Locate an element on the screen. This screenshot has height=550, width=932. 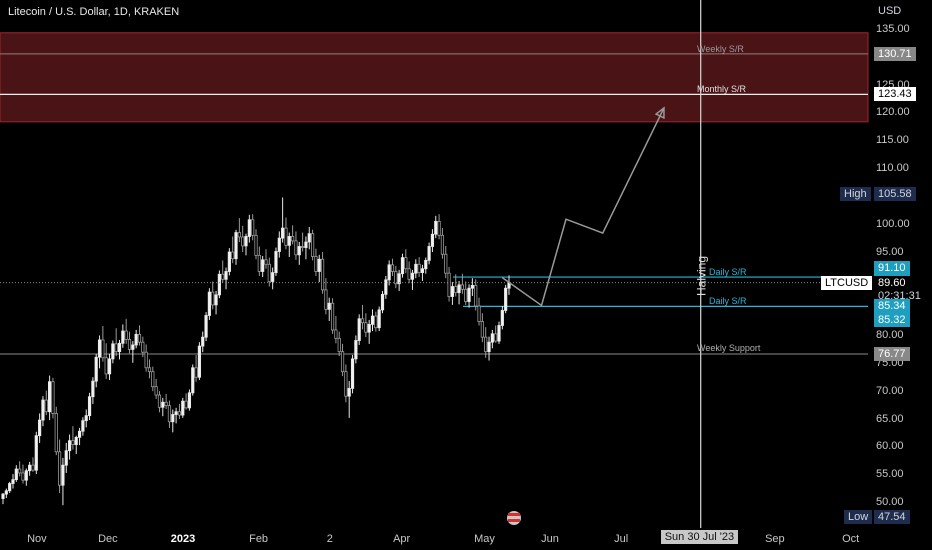
daily-sr-upper-label: Daily S/R is located at coordinates (728, 272).